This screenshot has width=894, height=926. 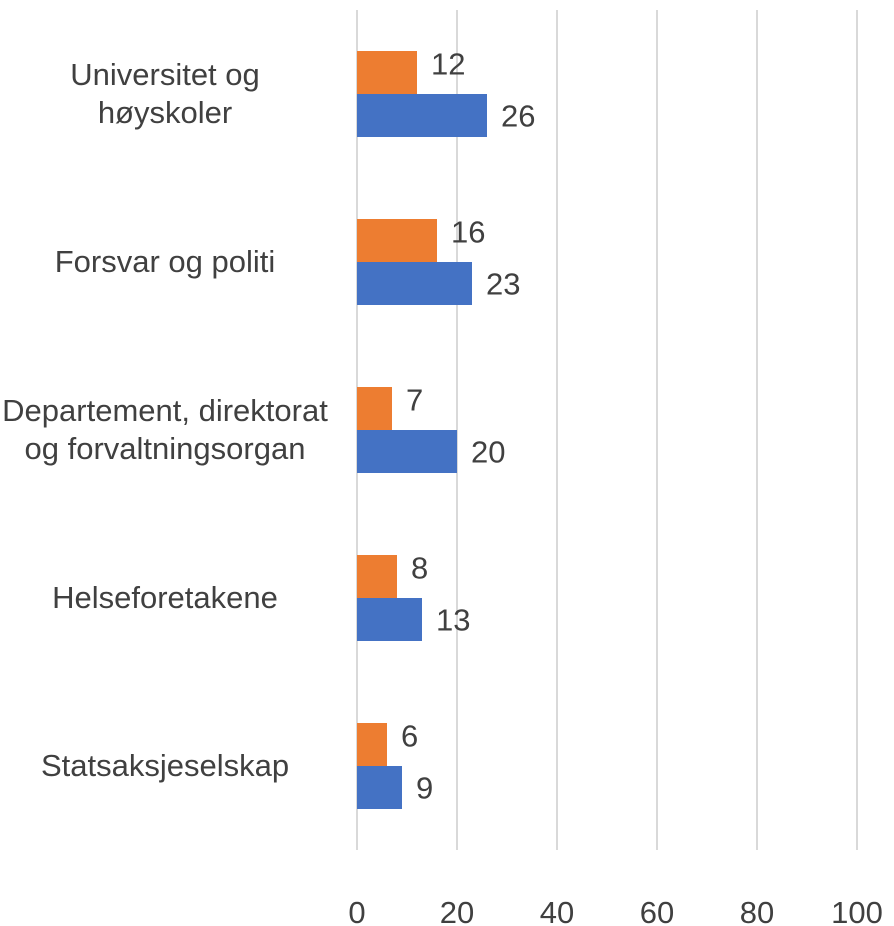 I want to click on value-label: 26, so click(x=518, y=116).